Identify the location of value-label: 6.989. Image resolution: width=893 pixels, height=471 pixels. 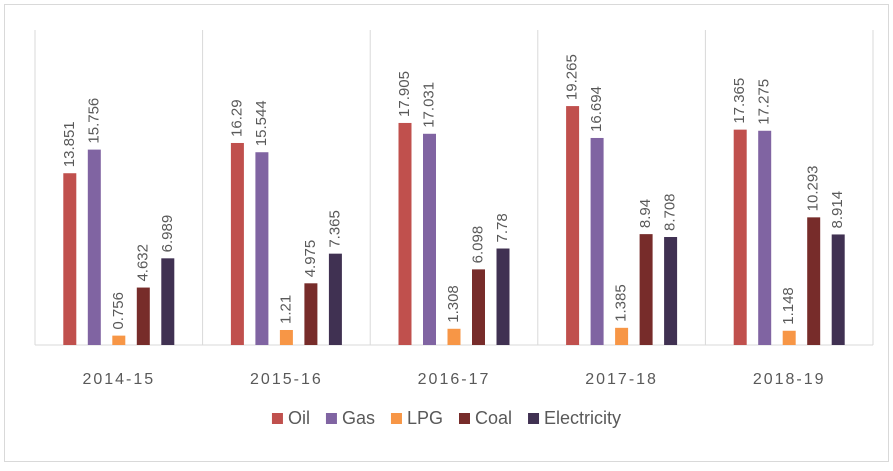
(167, 234).